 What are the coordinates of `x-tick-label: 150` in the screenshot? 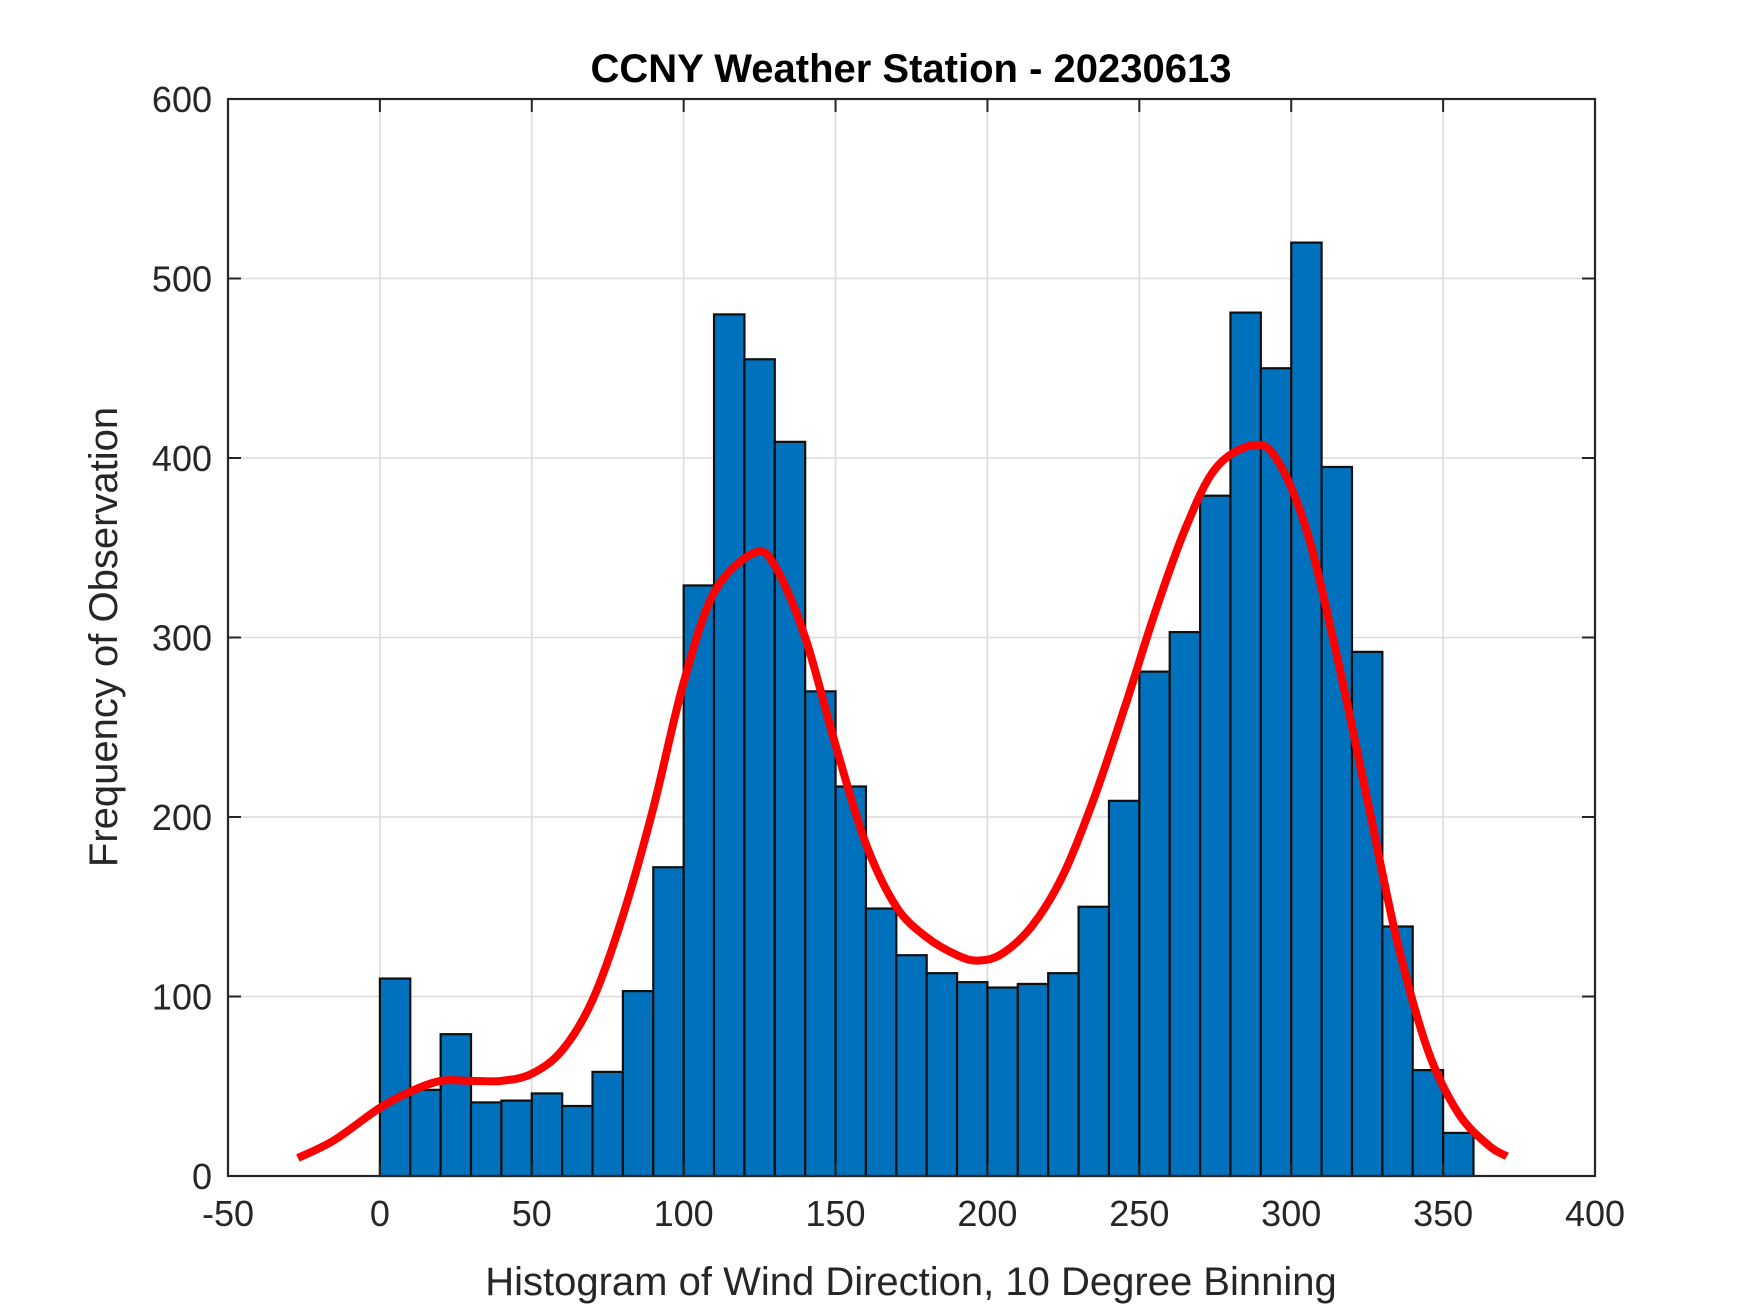 It's located at (836, 1213).